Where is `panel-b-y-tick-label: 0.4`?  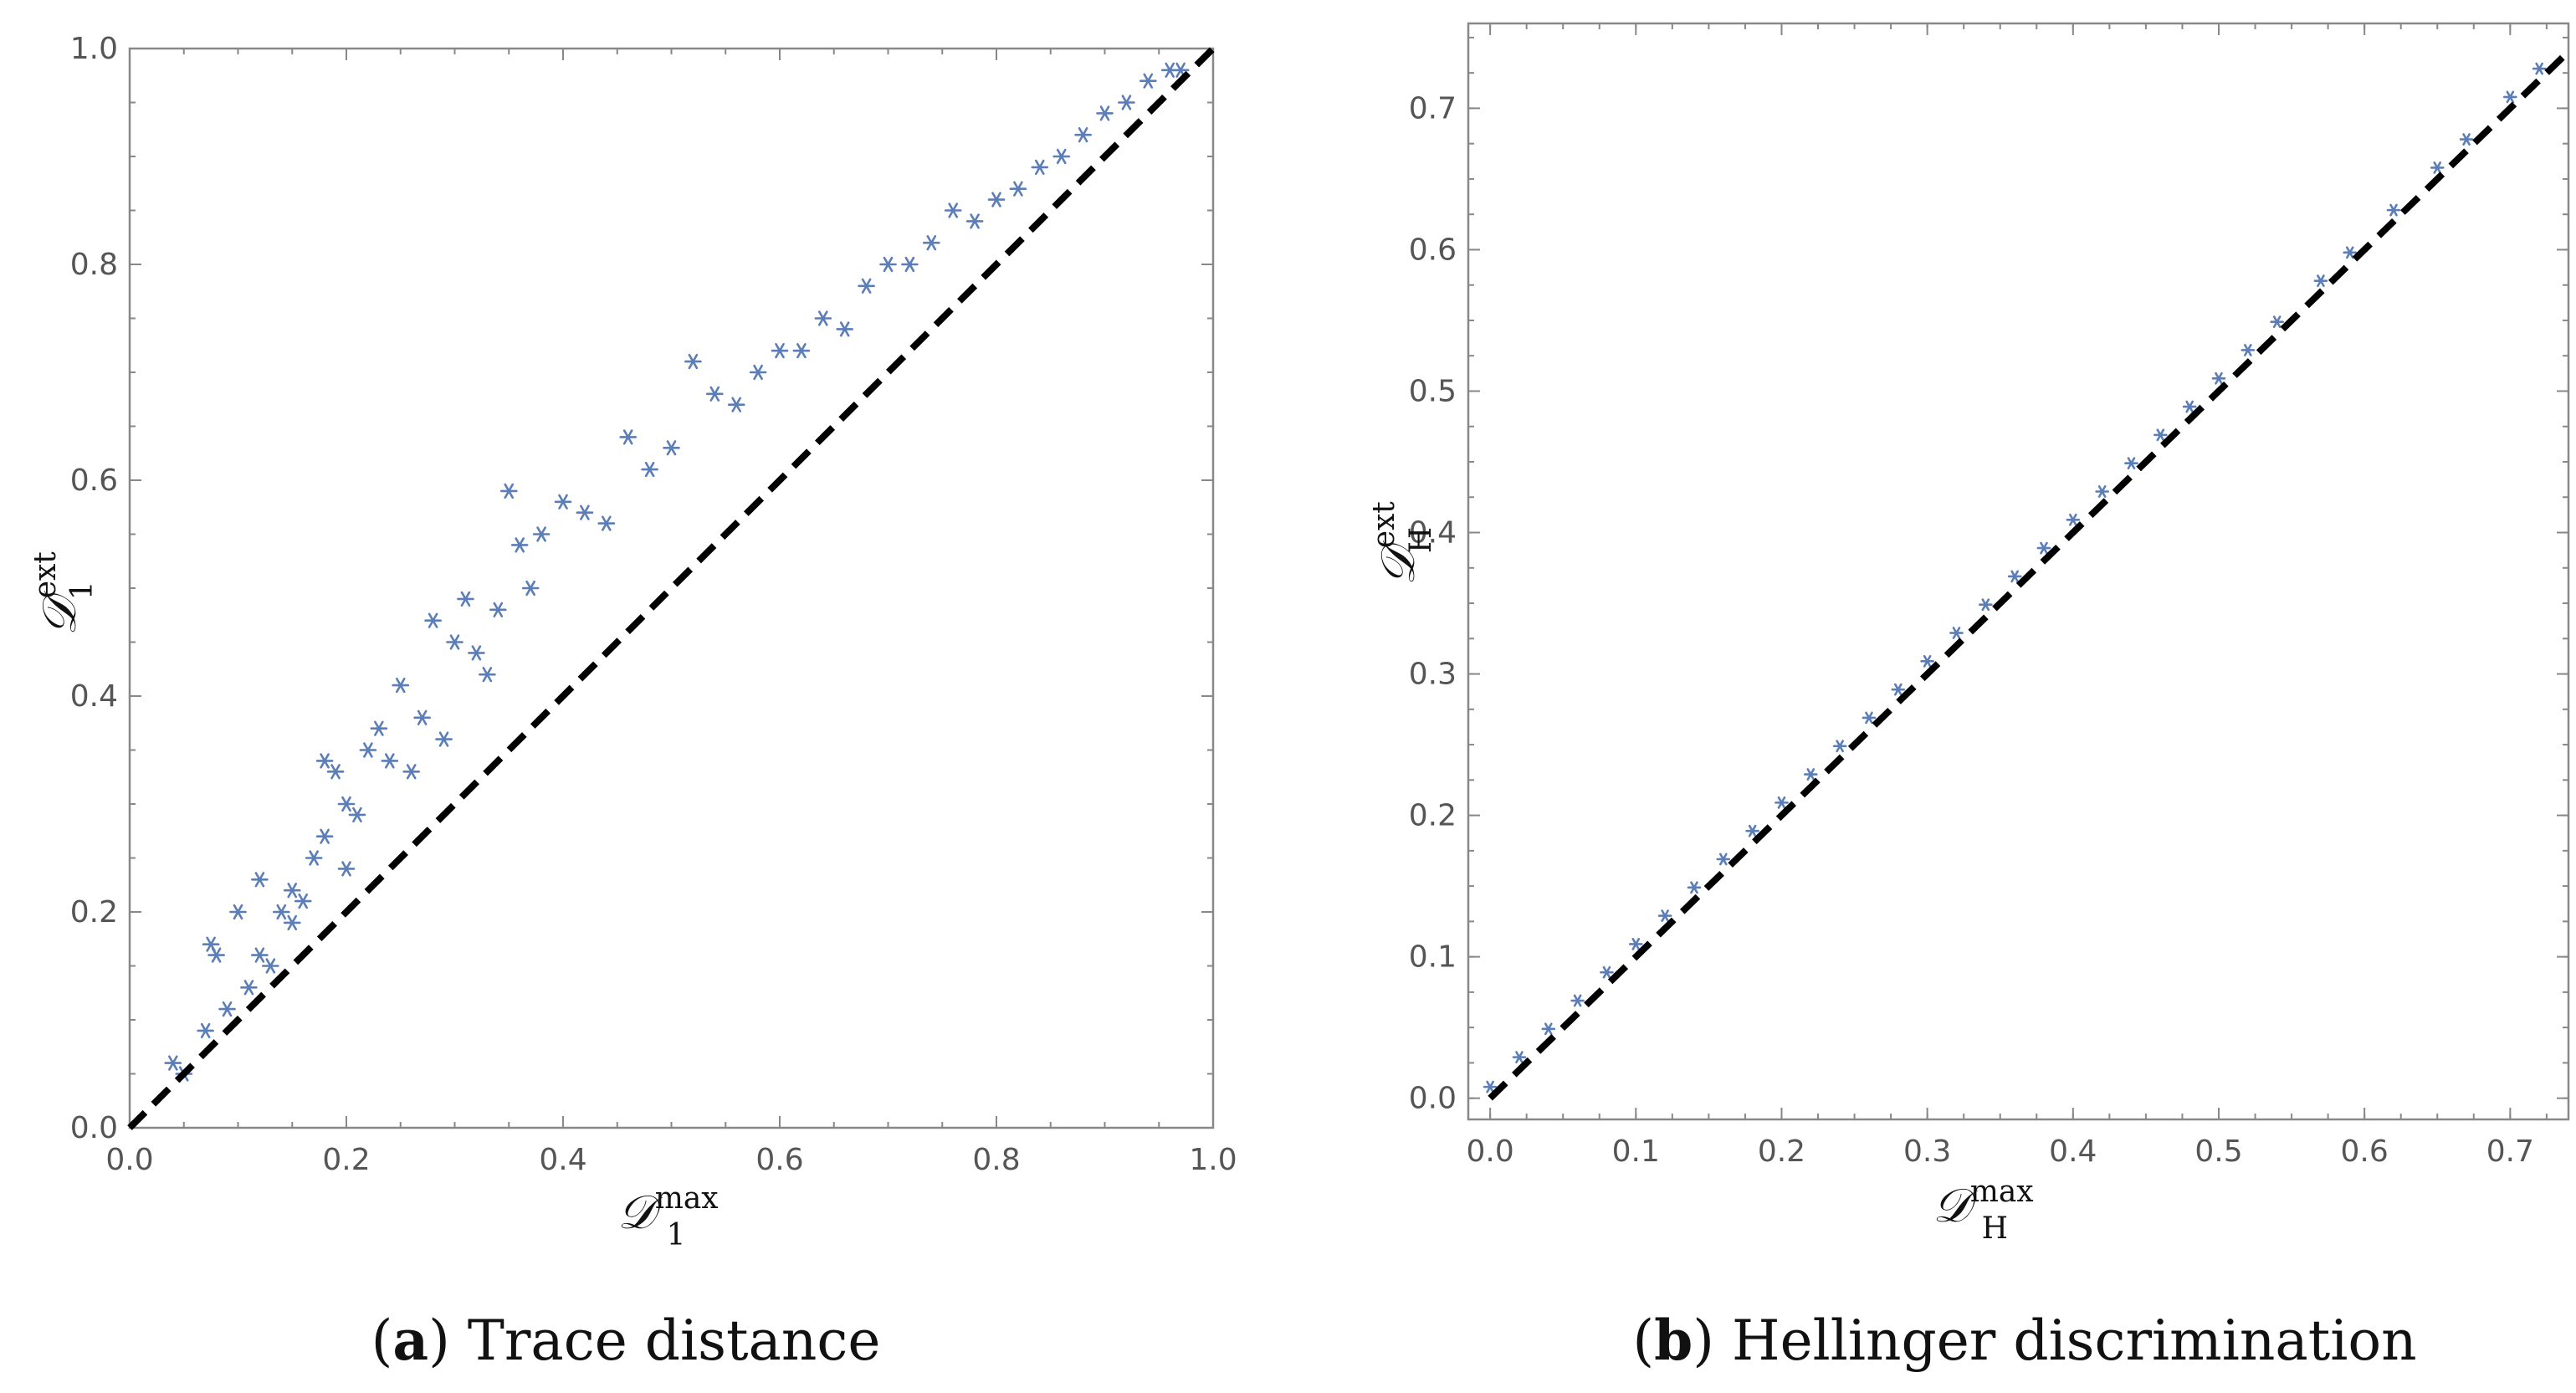 panel-b-y-tick-label: 0.4 is located at coordinates (1433, 533).